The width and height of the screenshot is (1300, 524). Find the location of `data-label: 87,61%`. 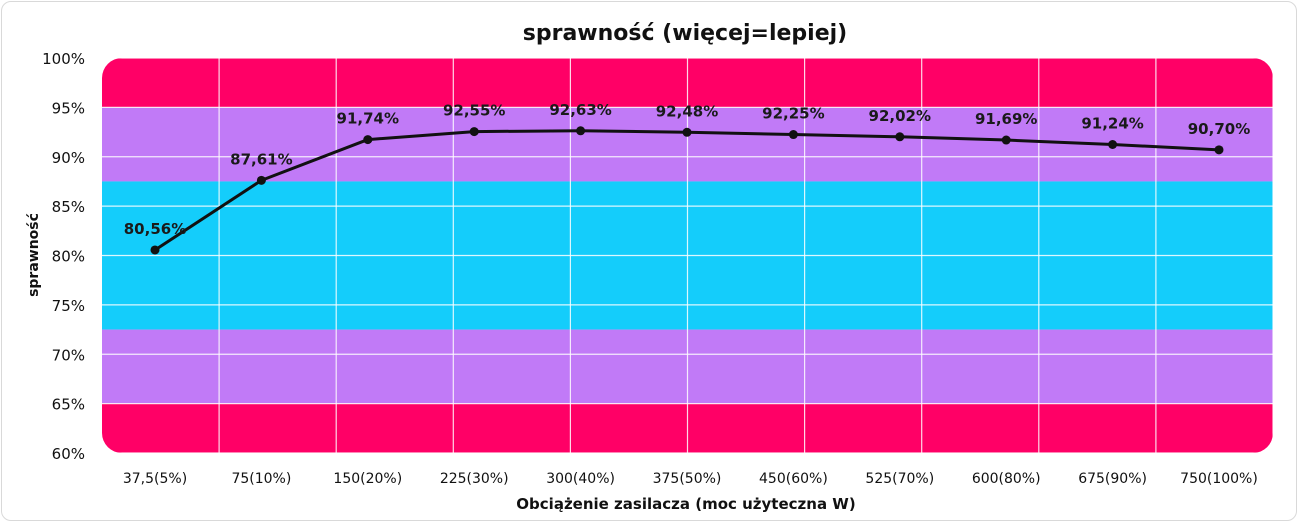

data-label: 87,61% is located at coordinates (261, 159).